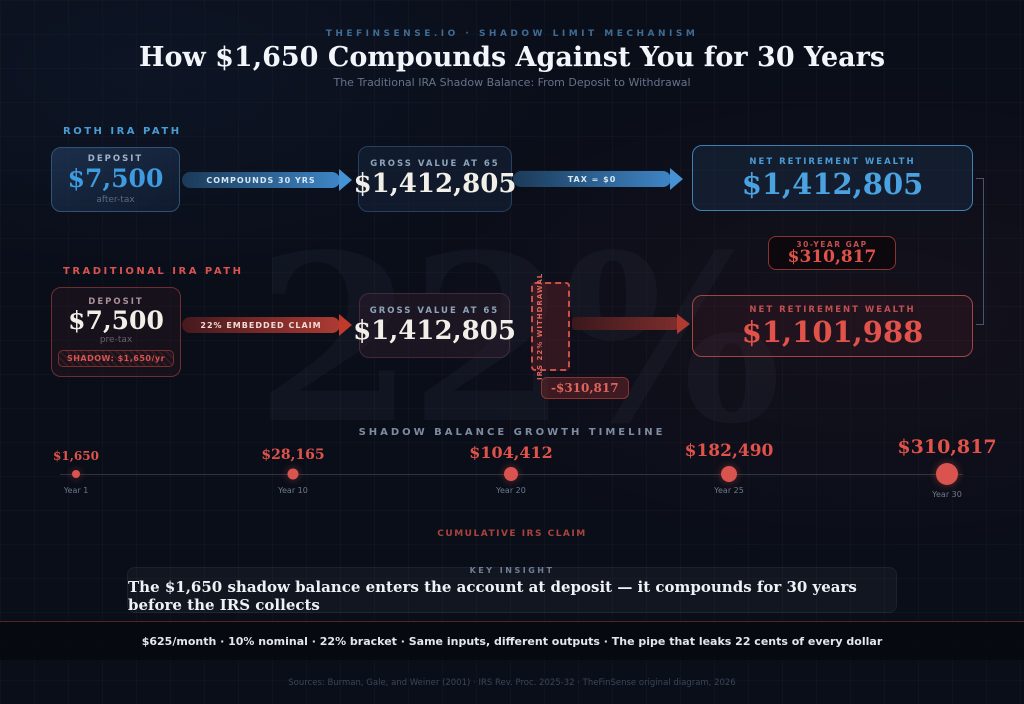 The width and height of the screenshot is (1024, 704). I want to click on traditional-gross-label: GROSS VALUE AT 65, so click(434, 310).